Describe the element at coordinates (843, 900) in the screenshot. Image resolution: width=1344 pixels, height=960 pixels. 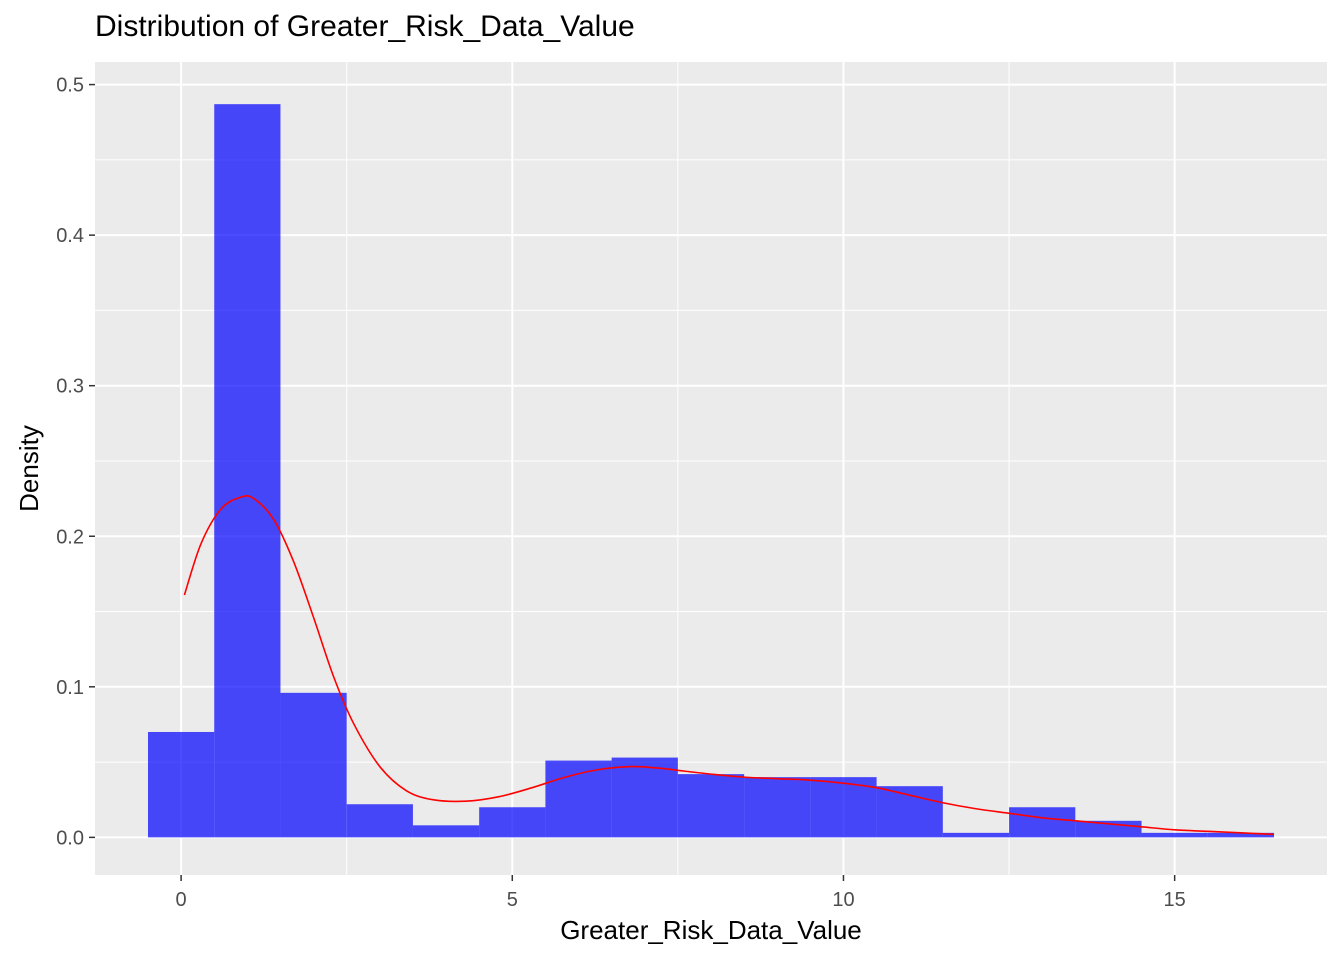
I see `x-tick-label: 10` at that location.